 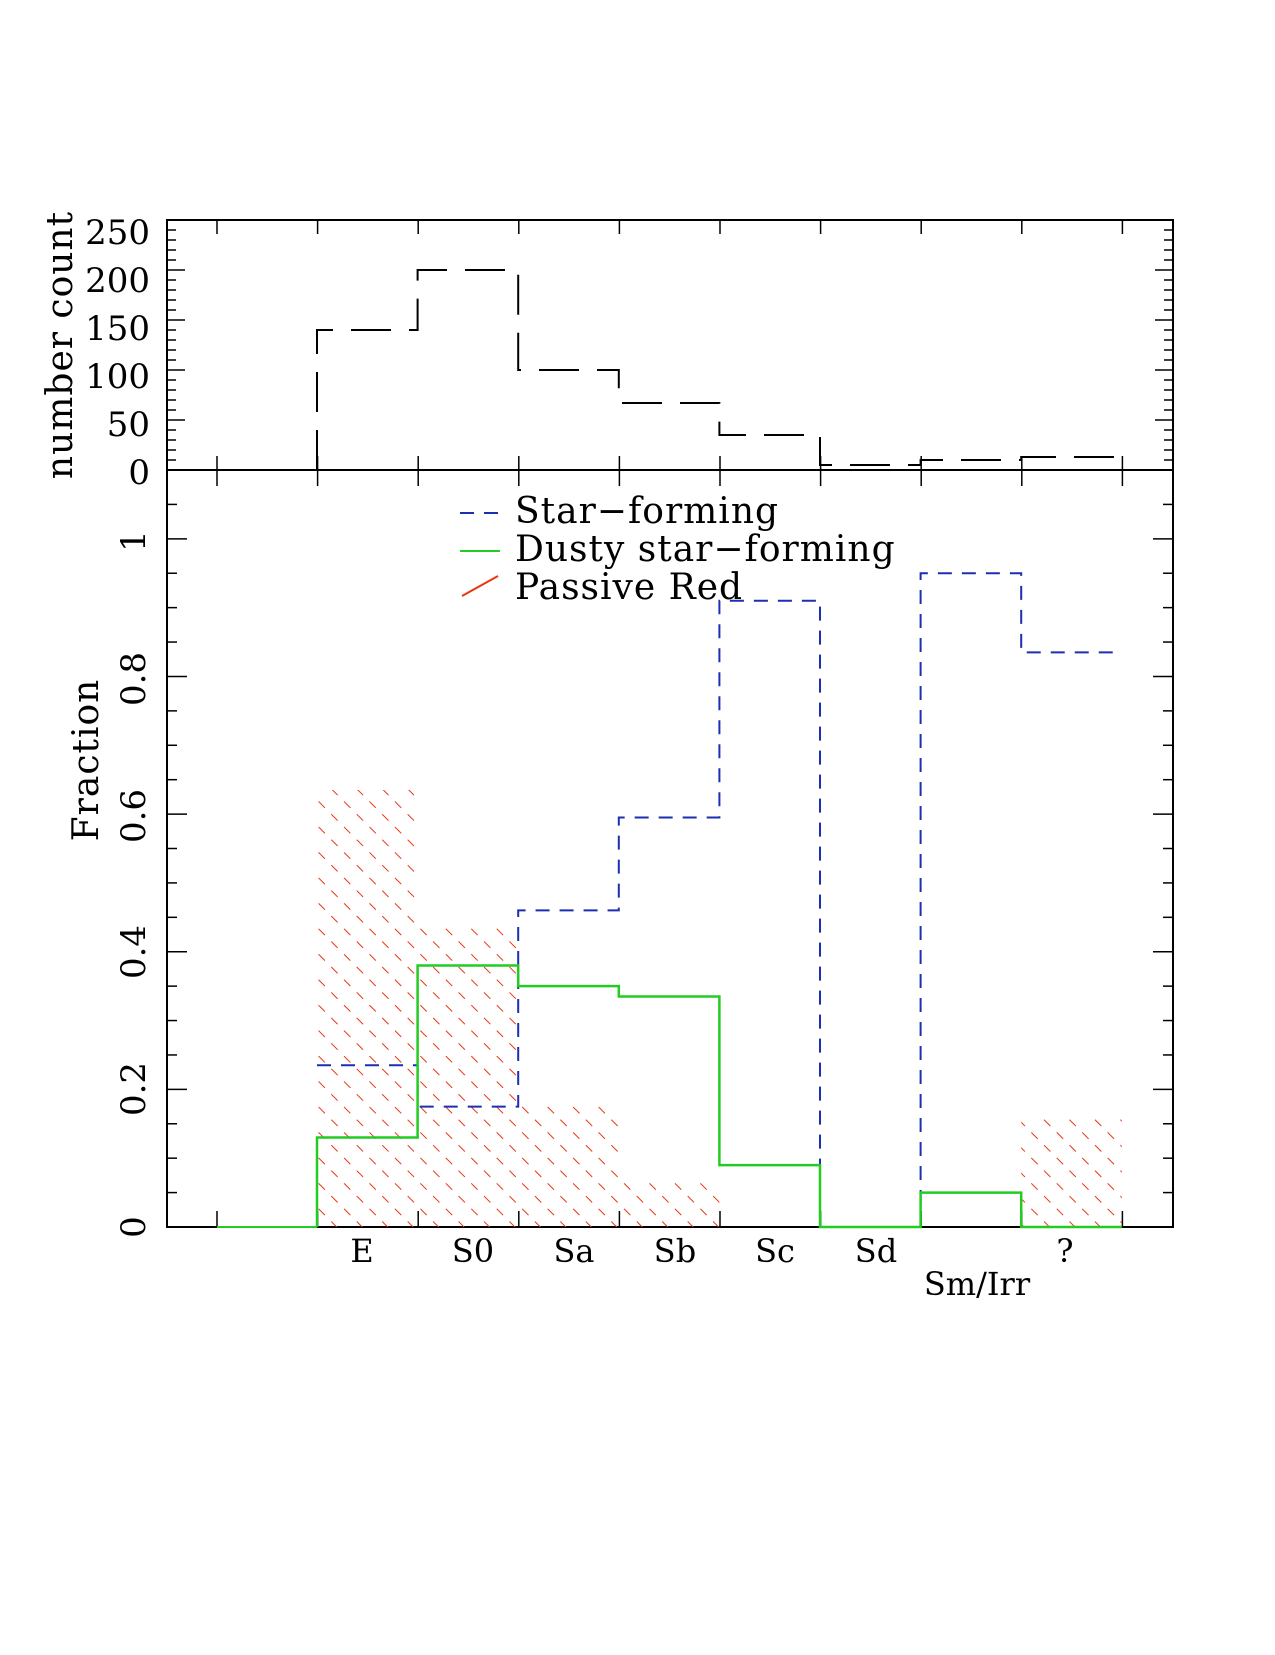 What do you see at coordinates (719, 369) in the screenshot?
I see `number-count-step-line` at bounding box center [719, 369].